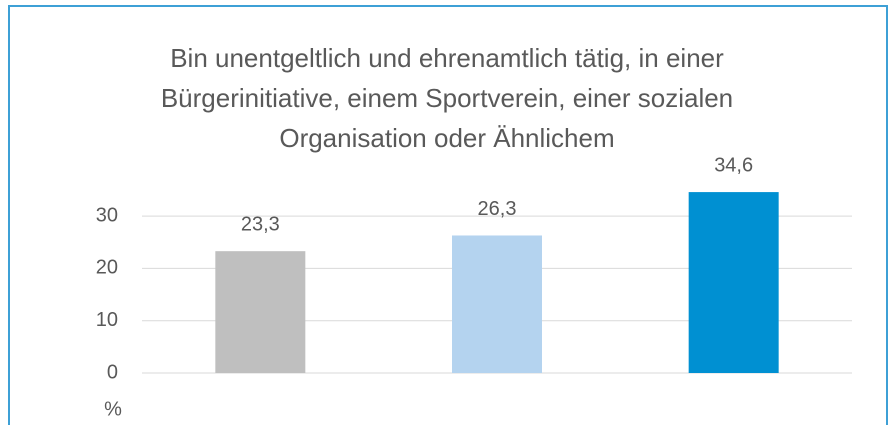 Image resolution: width=894 pixels, height=425 pixels. Describe the element at coordinates (112, 372) in the screenshot. I see `y-tick-label: 0` at that location.